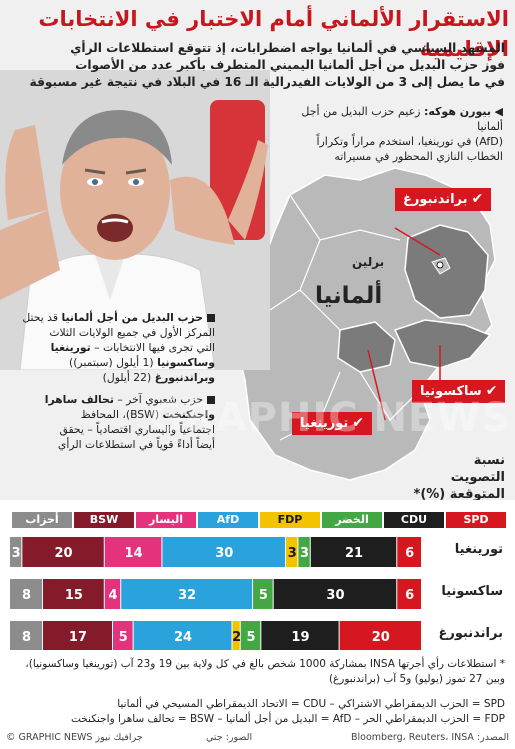 This screenshot has width=515, height=749. Describe the element at coordinates (376, 385) in the screenshot. I see `thuringia-pointer` at that location.